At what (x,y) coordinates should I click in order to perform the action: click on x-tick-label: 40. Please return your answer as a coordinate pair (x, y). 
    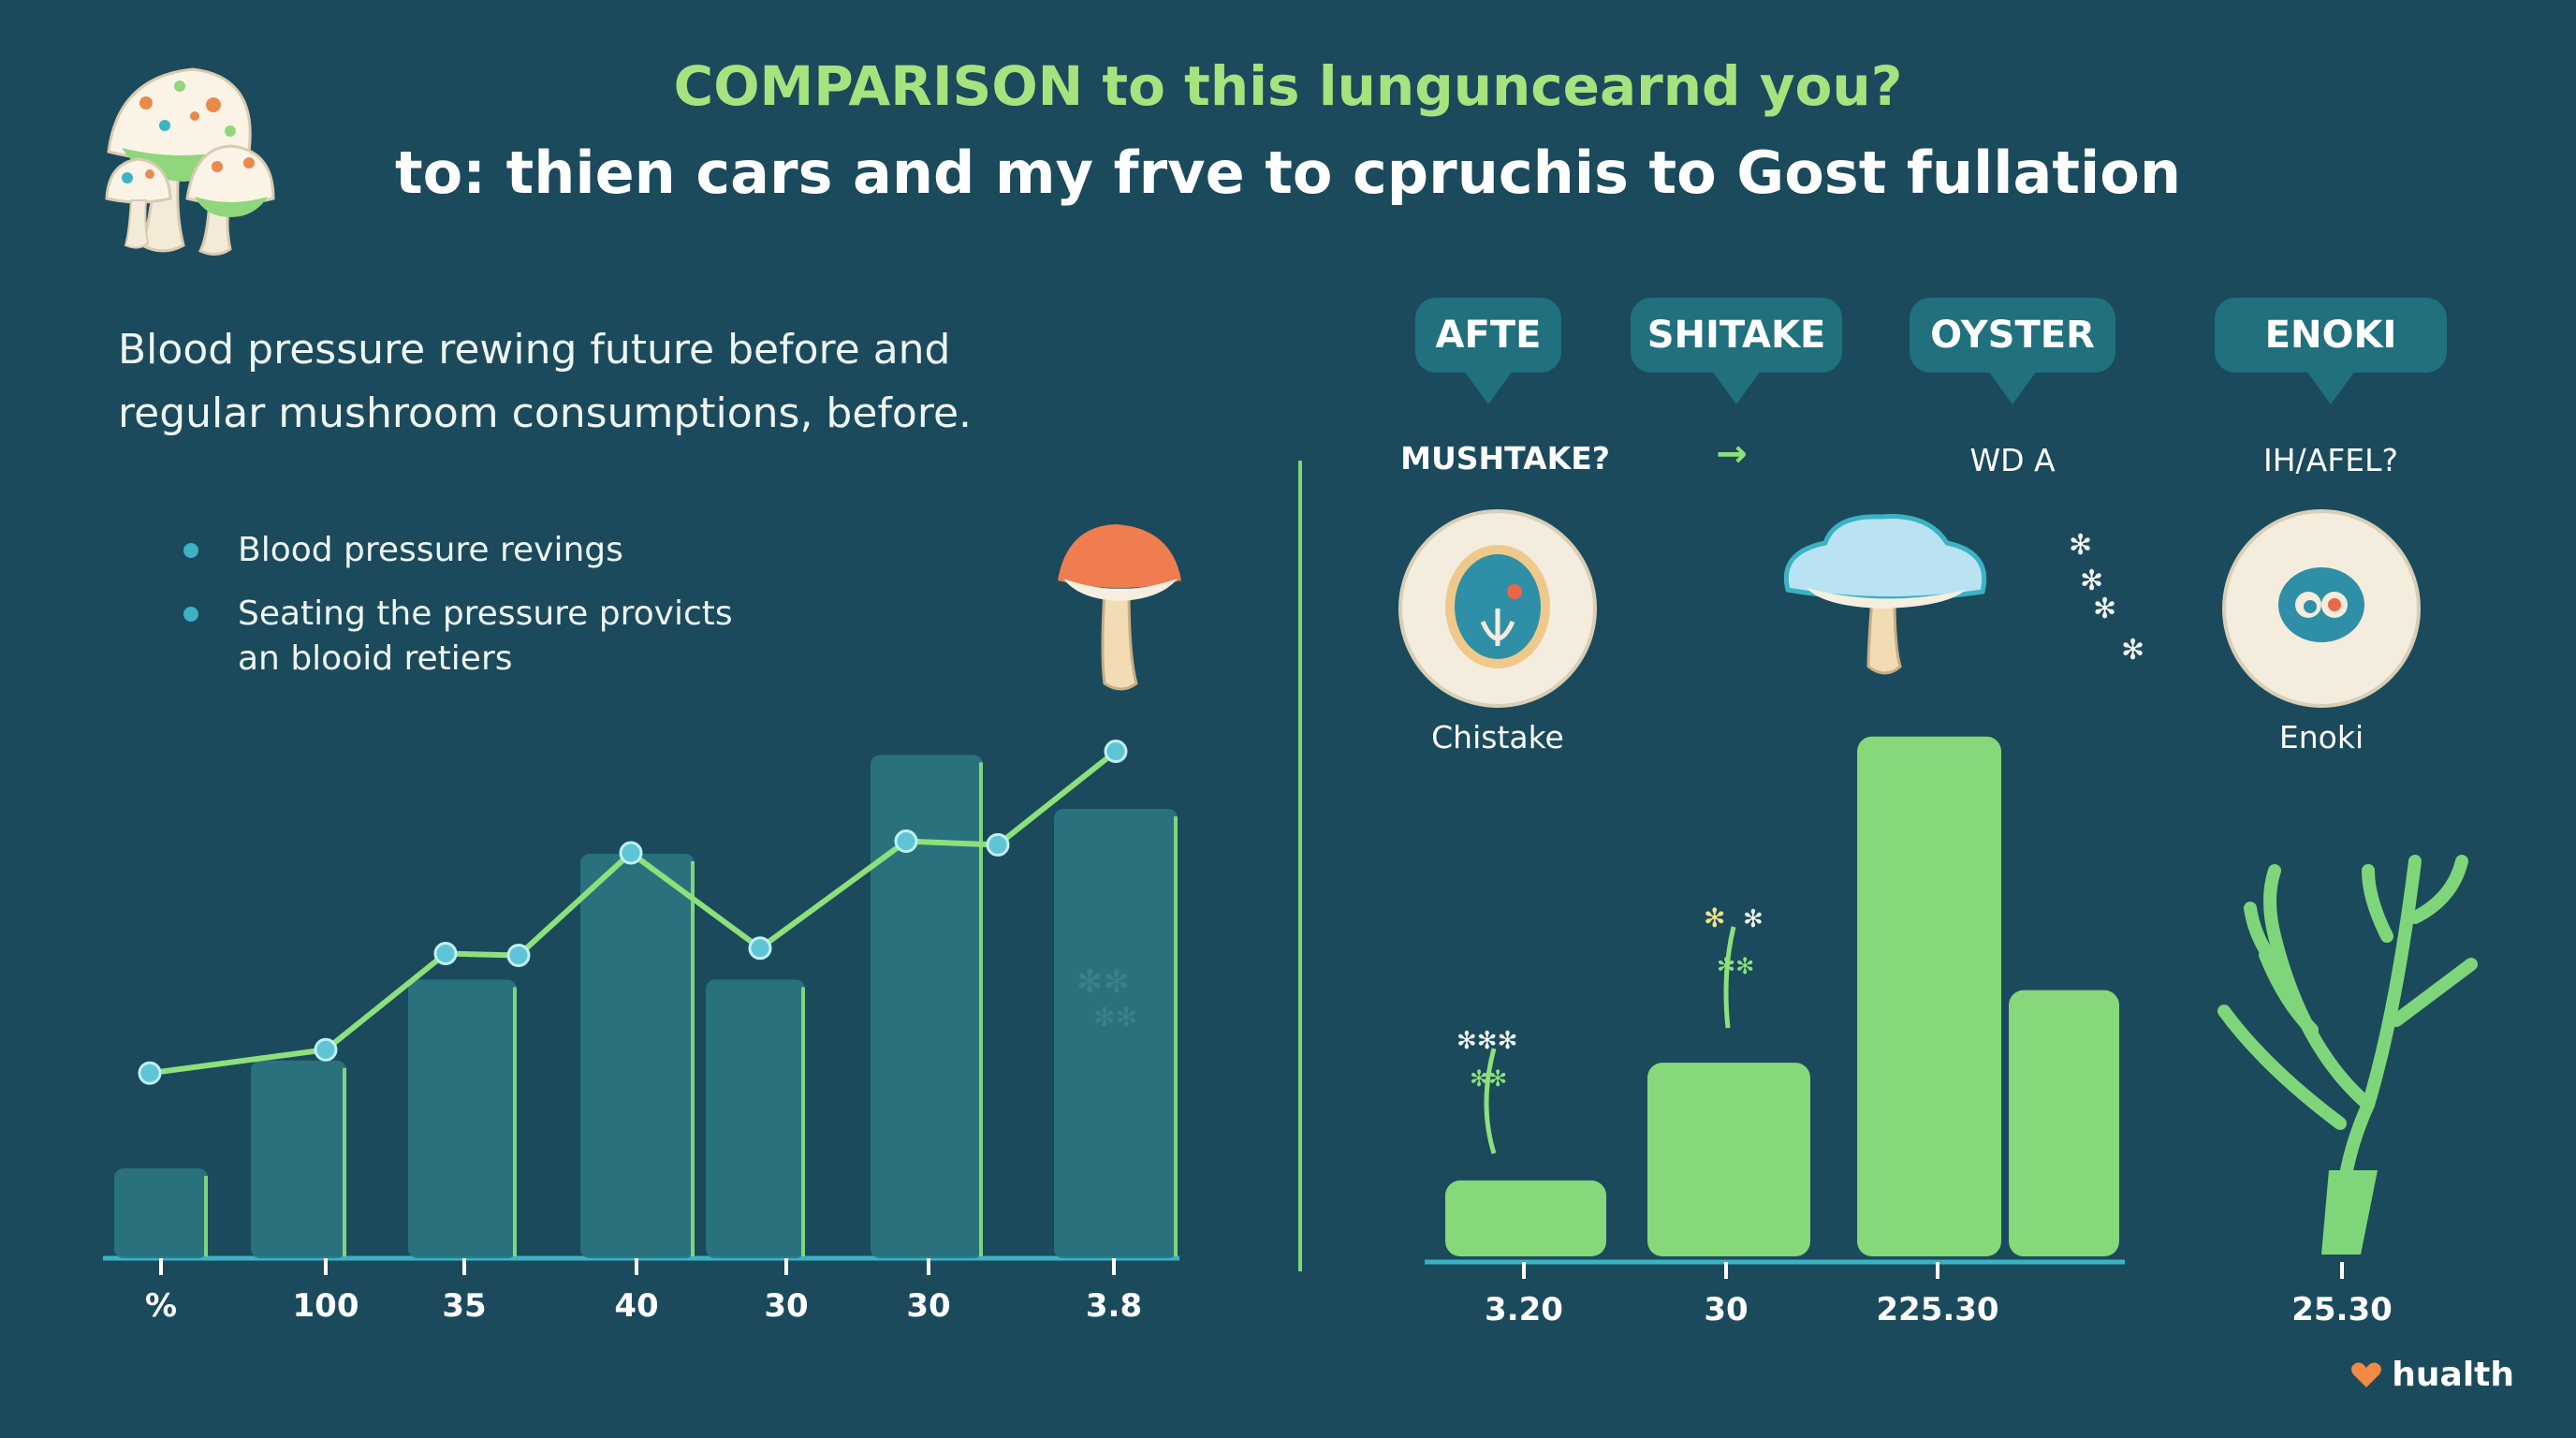
    Looking at the image, I should click on (636, 1306).